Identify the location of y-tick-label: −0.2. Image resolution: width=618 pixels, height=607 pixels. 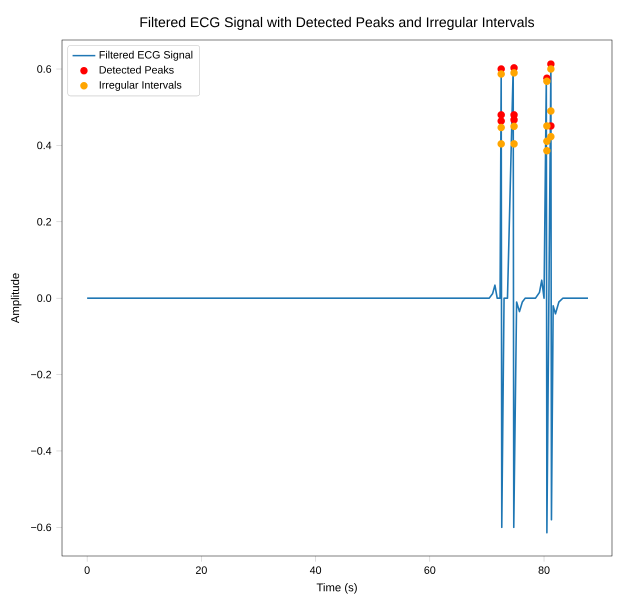
(41, 374).